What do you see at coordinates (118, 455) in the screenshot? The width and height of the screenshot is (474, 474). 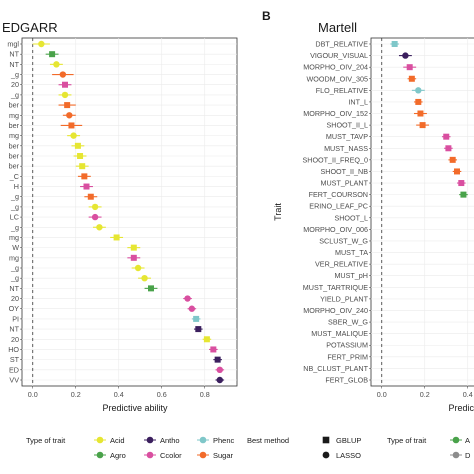 I see `legend-label: Agro` at bounding box center [118, 455].